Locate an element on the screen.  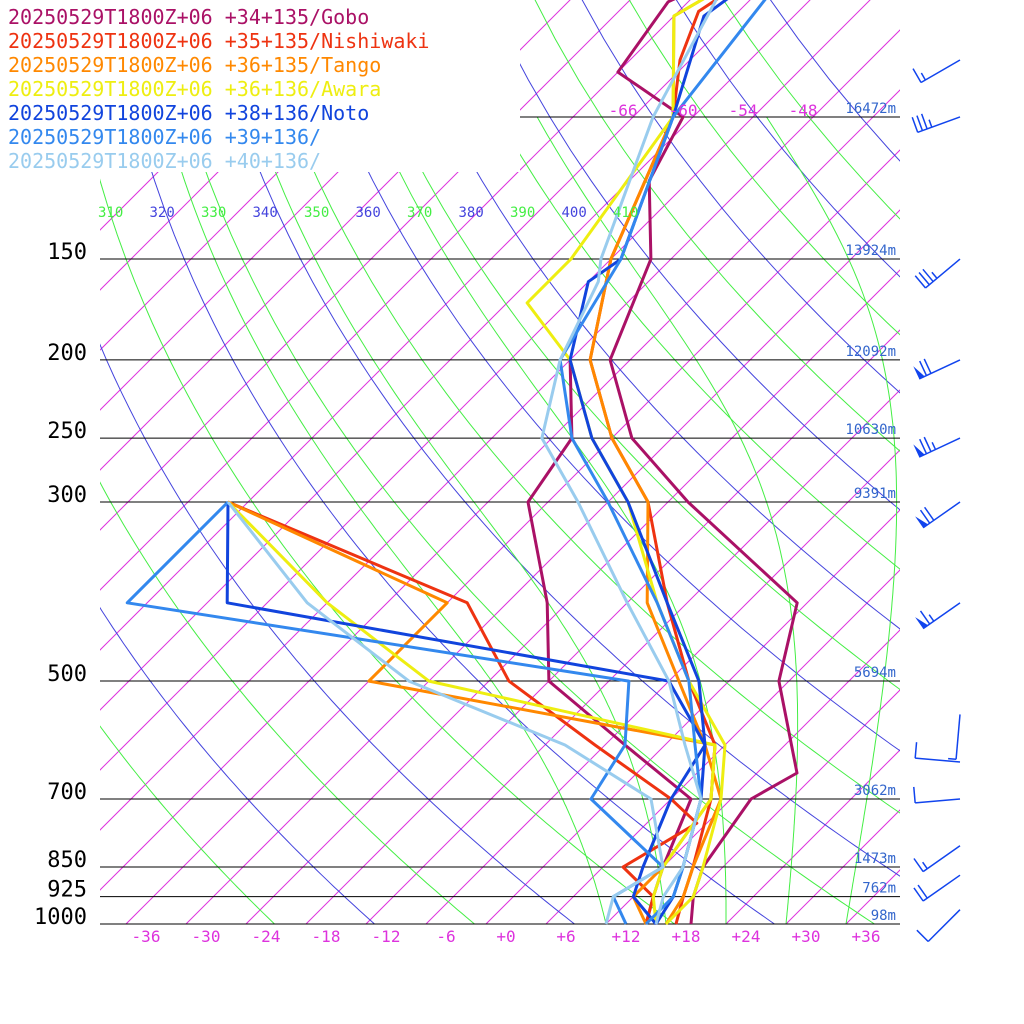
temperature-tick-label: -36 is located at coordinates (146, 936).